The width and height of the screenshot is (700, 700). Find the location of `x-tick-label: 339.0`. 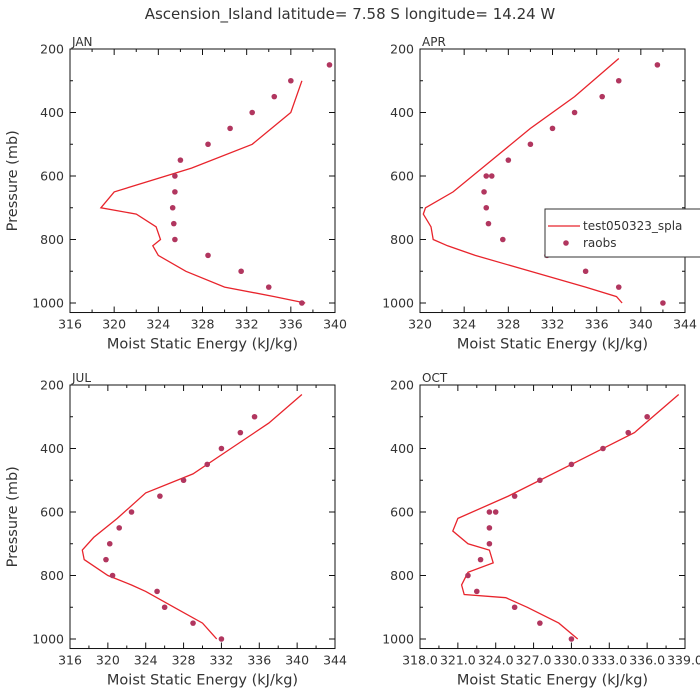

x-tick-label: 339.0 is located at coordinates (683, 660).